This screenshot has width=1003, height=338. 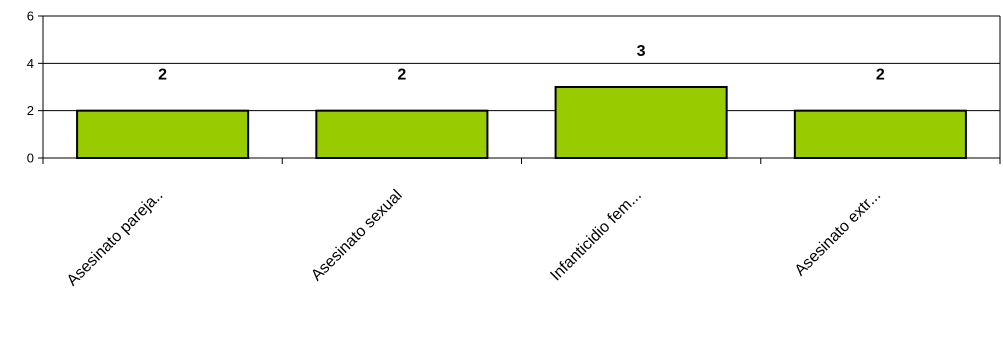 I want to click on data-label: 3, so click(x=641, y=51).